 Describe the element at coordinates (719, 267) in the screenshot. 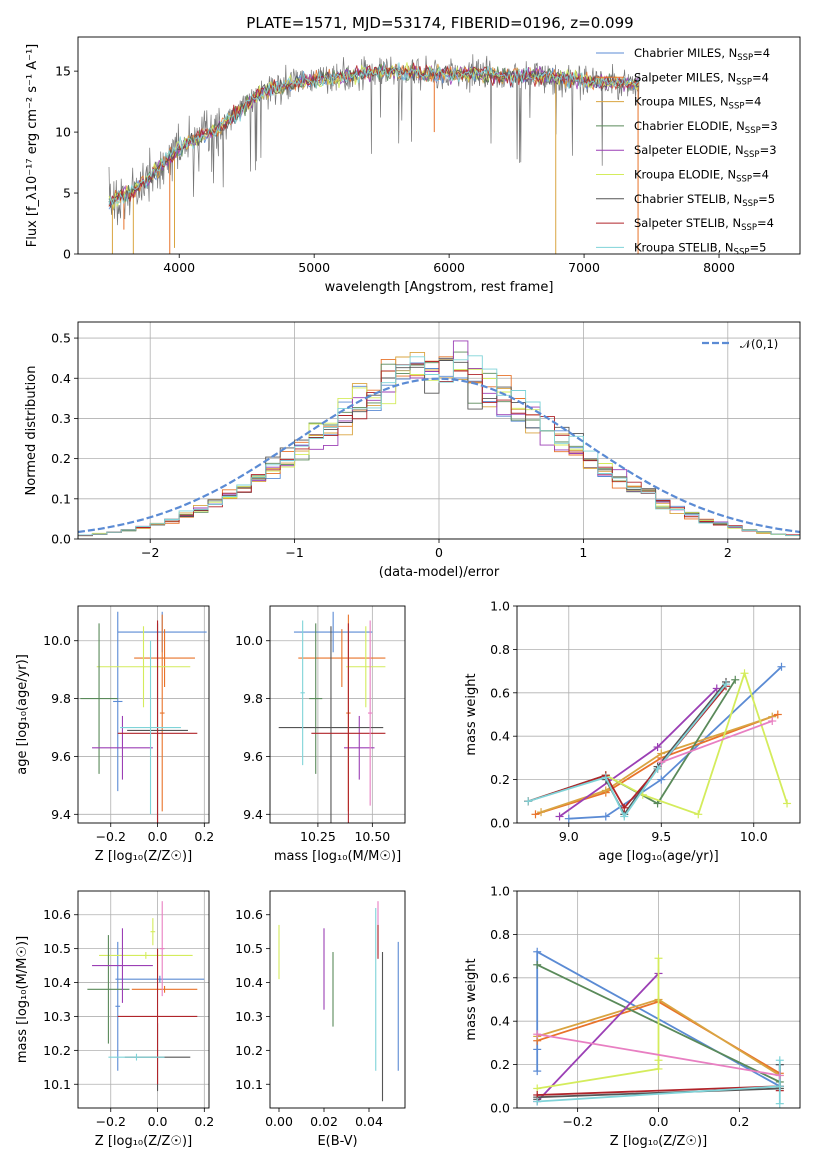

I see `x-tick-label: 8000` at that location.